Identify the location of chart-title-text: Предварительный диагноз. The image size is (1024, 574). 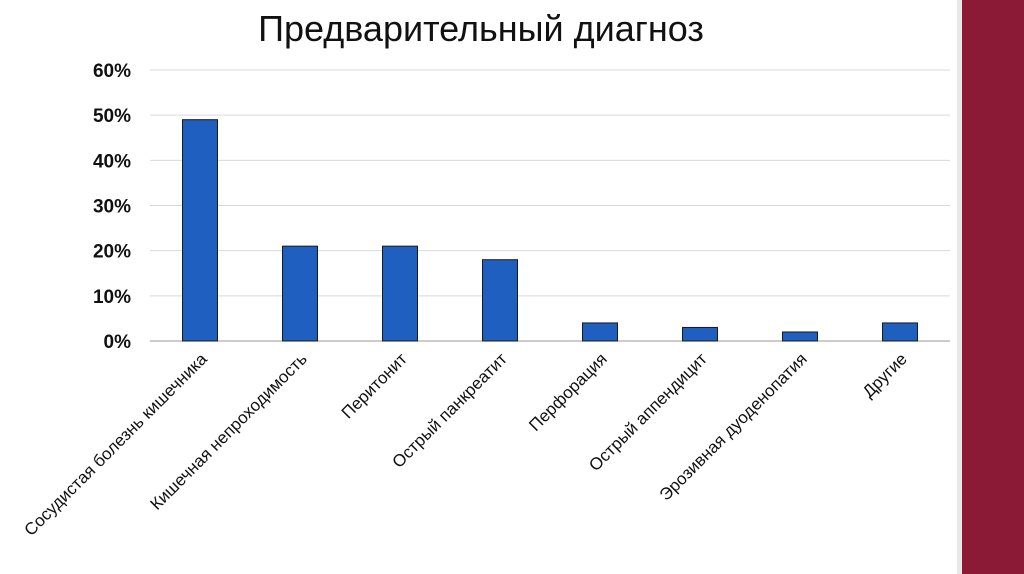
(481, 28).